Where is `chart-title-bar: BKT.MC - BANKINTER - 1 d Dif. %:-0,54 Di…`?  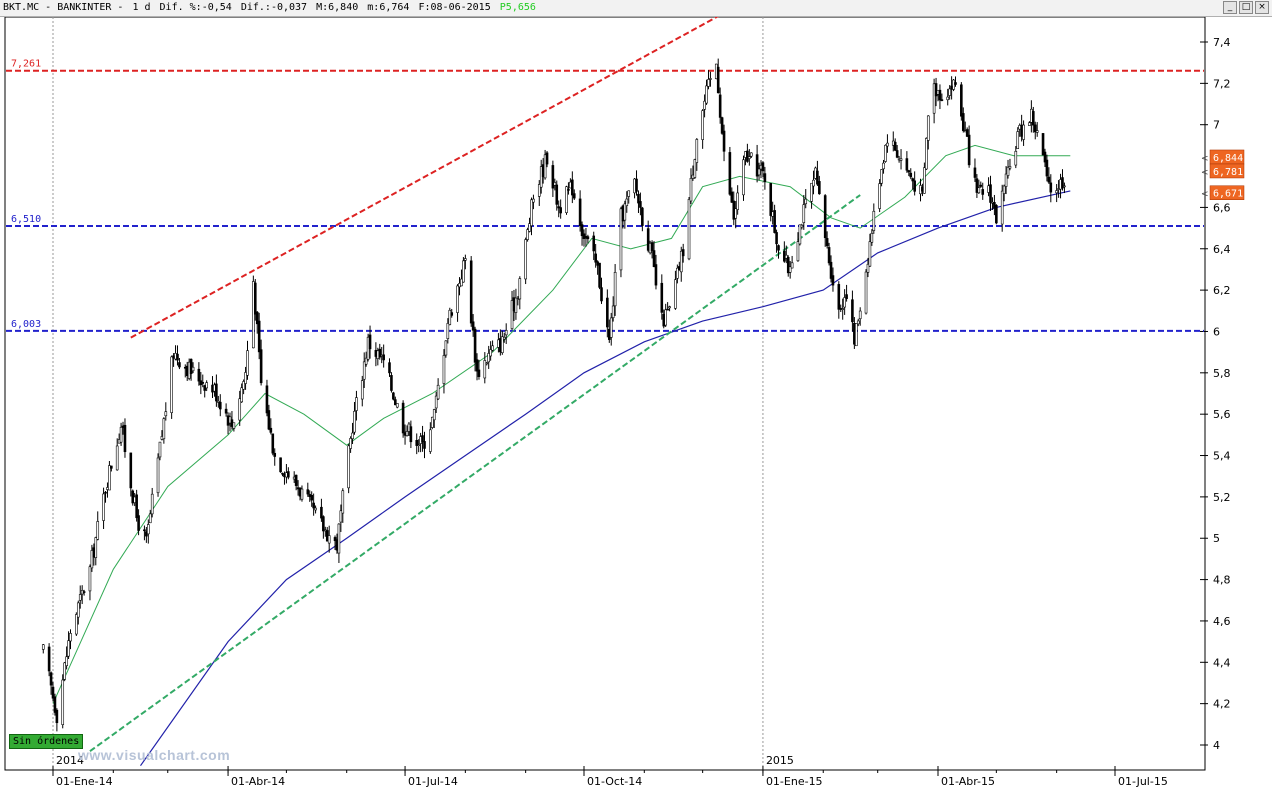
chart-title-bar: BKT.MC - BANKINTER - 1 d Dif. %:-0,54 Di… is located at coordinates (636, 8).